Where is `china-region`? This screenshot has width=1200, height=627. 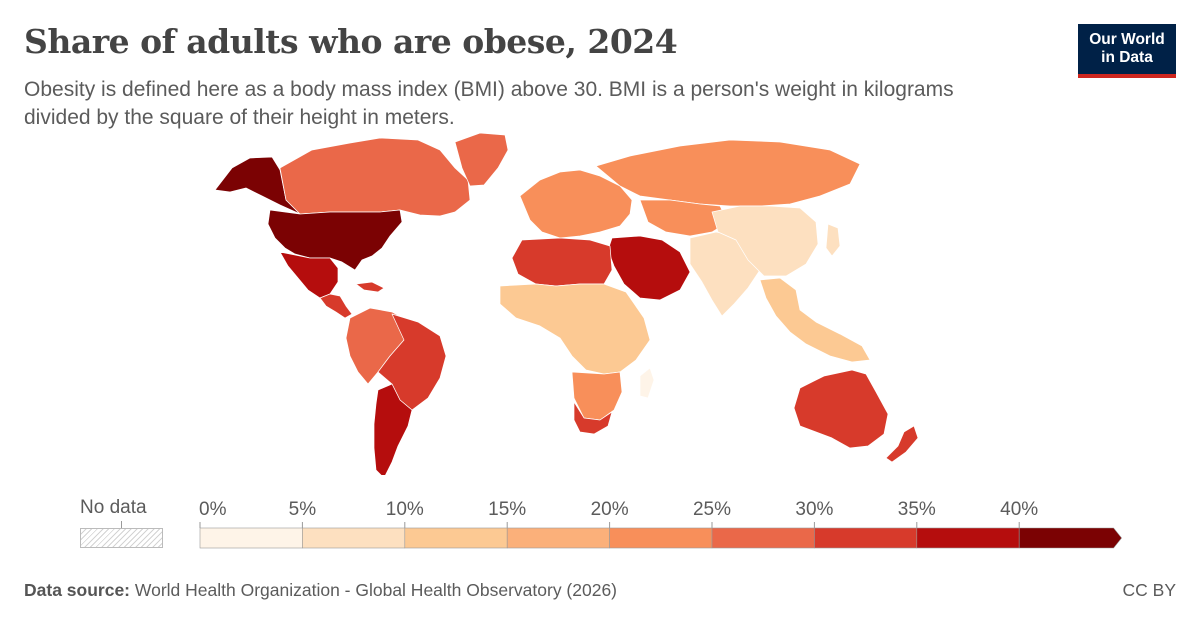 china-region is located at coordinates (765, 241).